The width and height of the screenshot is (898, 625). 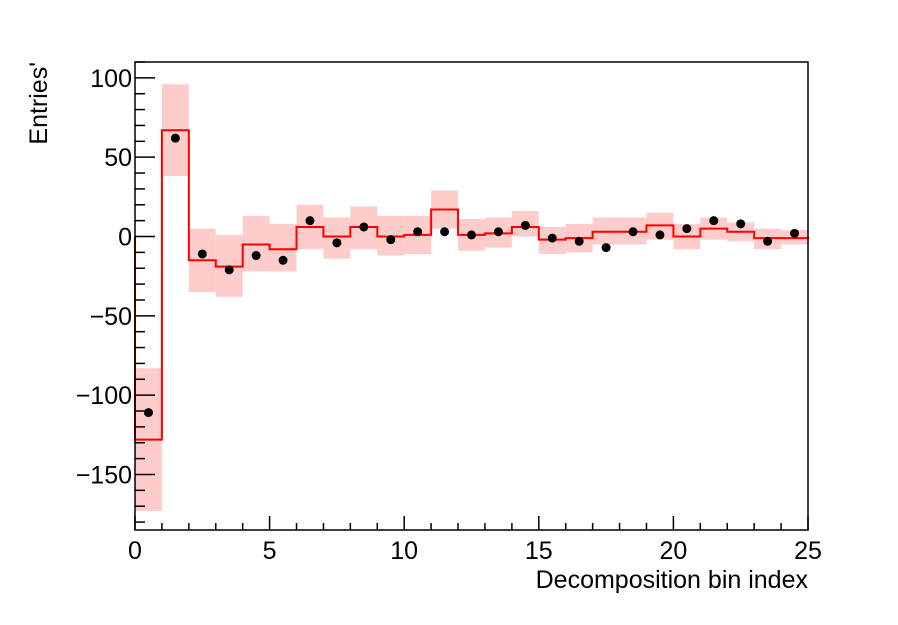 I want to click on y-tick-label: −150, so click(x=104, y=475).